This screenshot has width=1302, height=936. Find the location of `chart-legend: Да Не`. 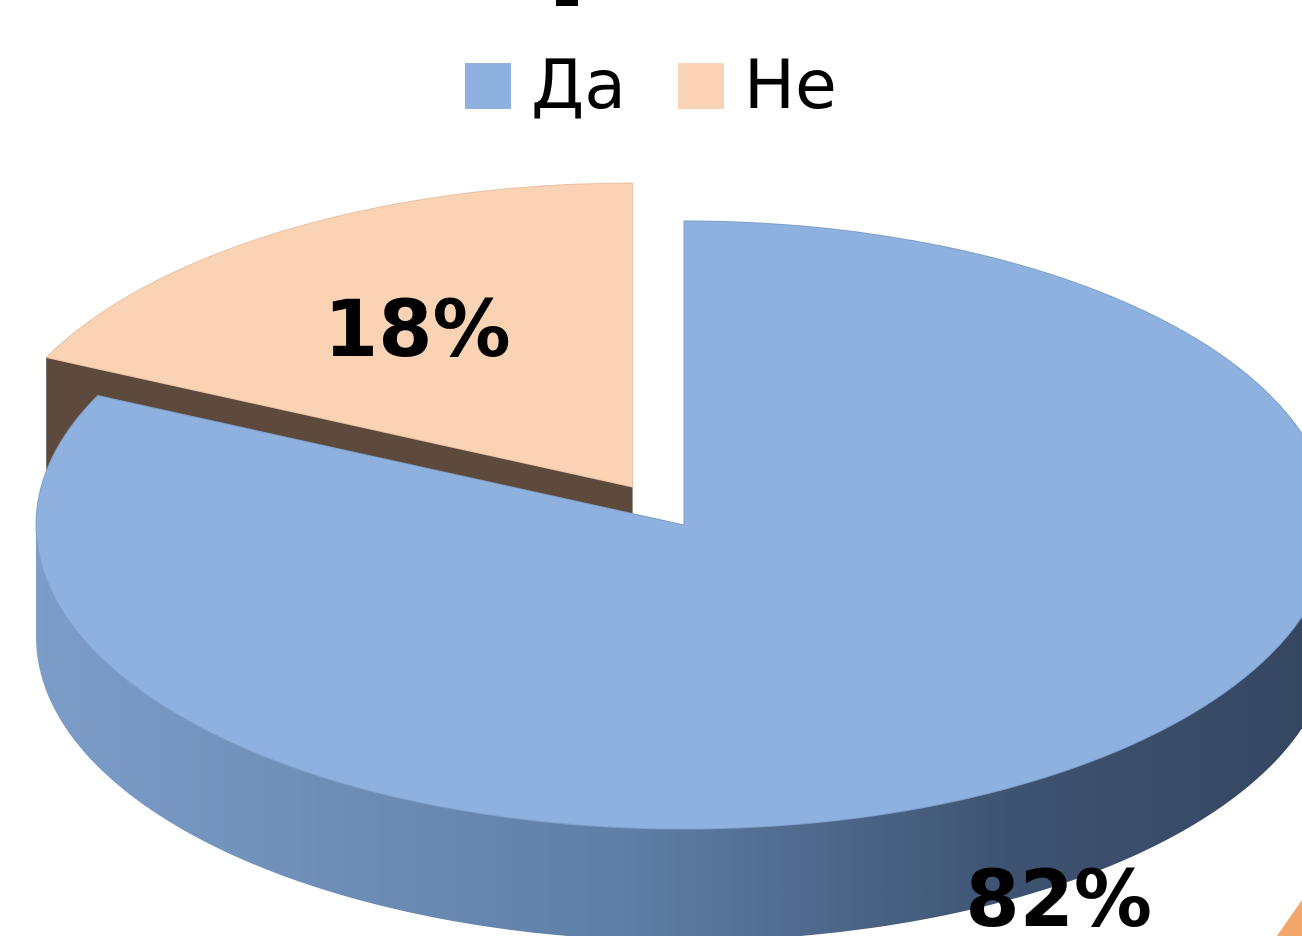

chart-legend: Да Не is located at coordinates (651, 86).